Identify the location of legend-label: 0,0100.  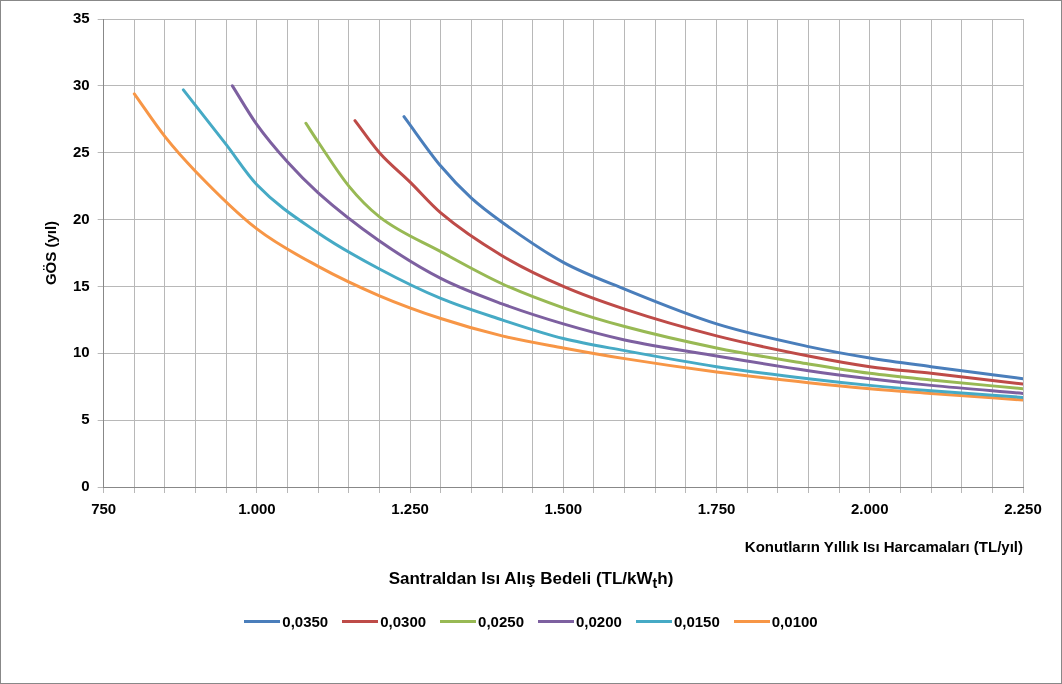
(794, 622).